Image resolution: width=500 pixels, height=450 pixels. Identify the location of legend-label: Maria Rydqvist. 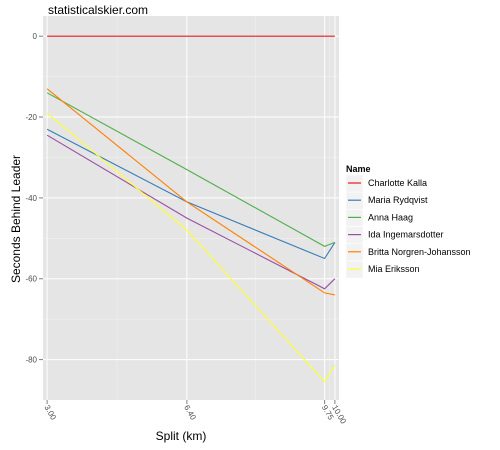
(398, 200).